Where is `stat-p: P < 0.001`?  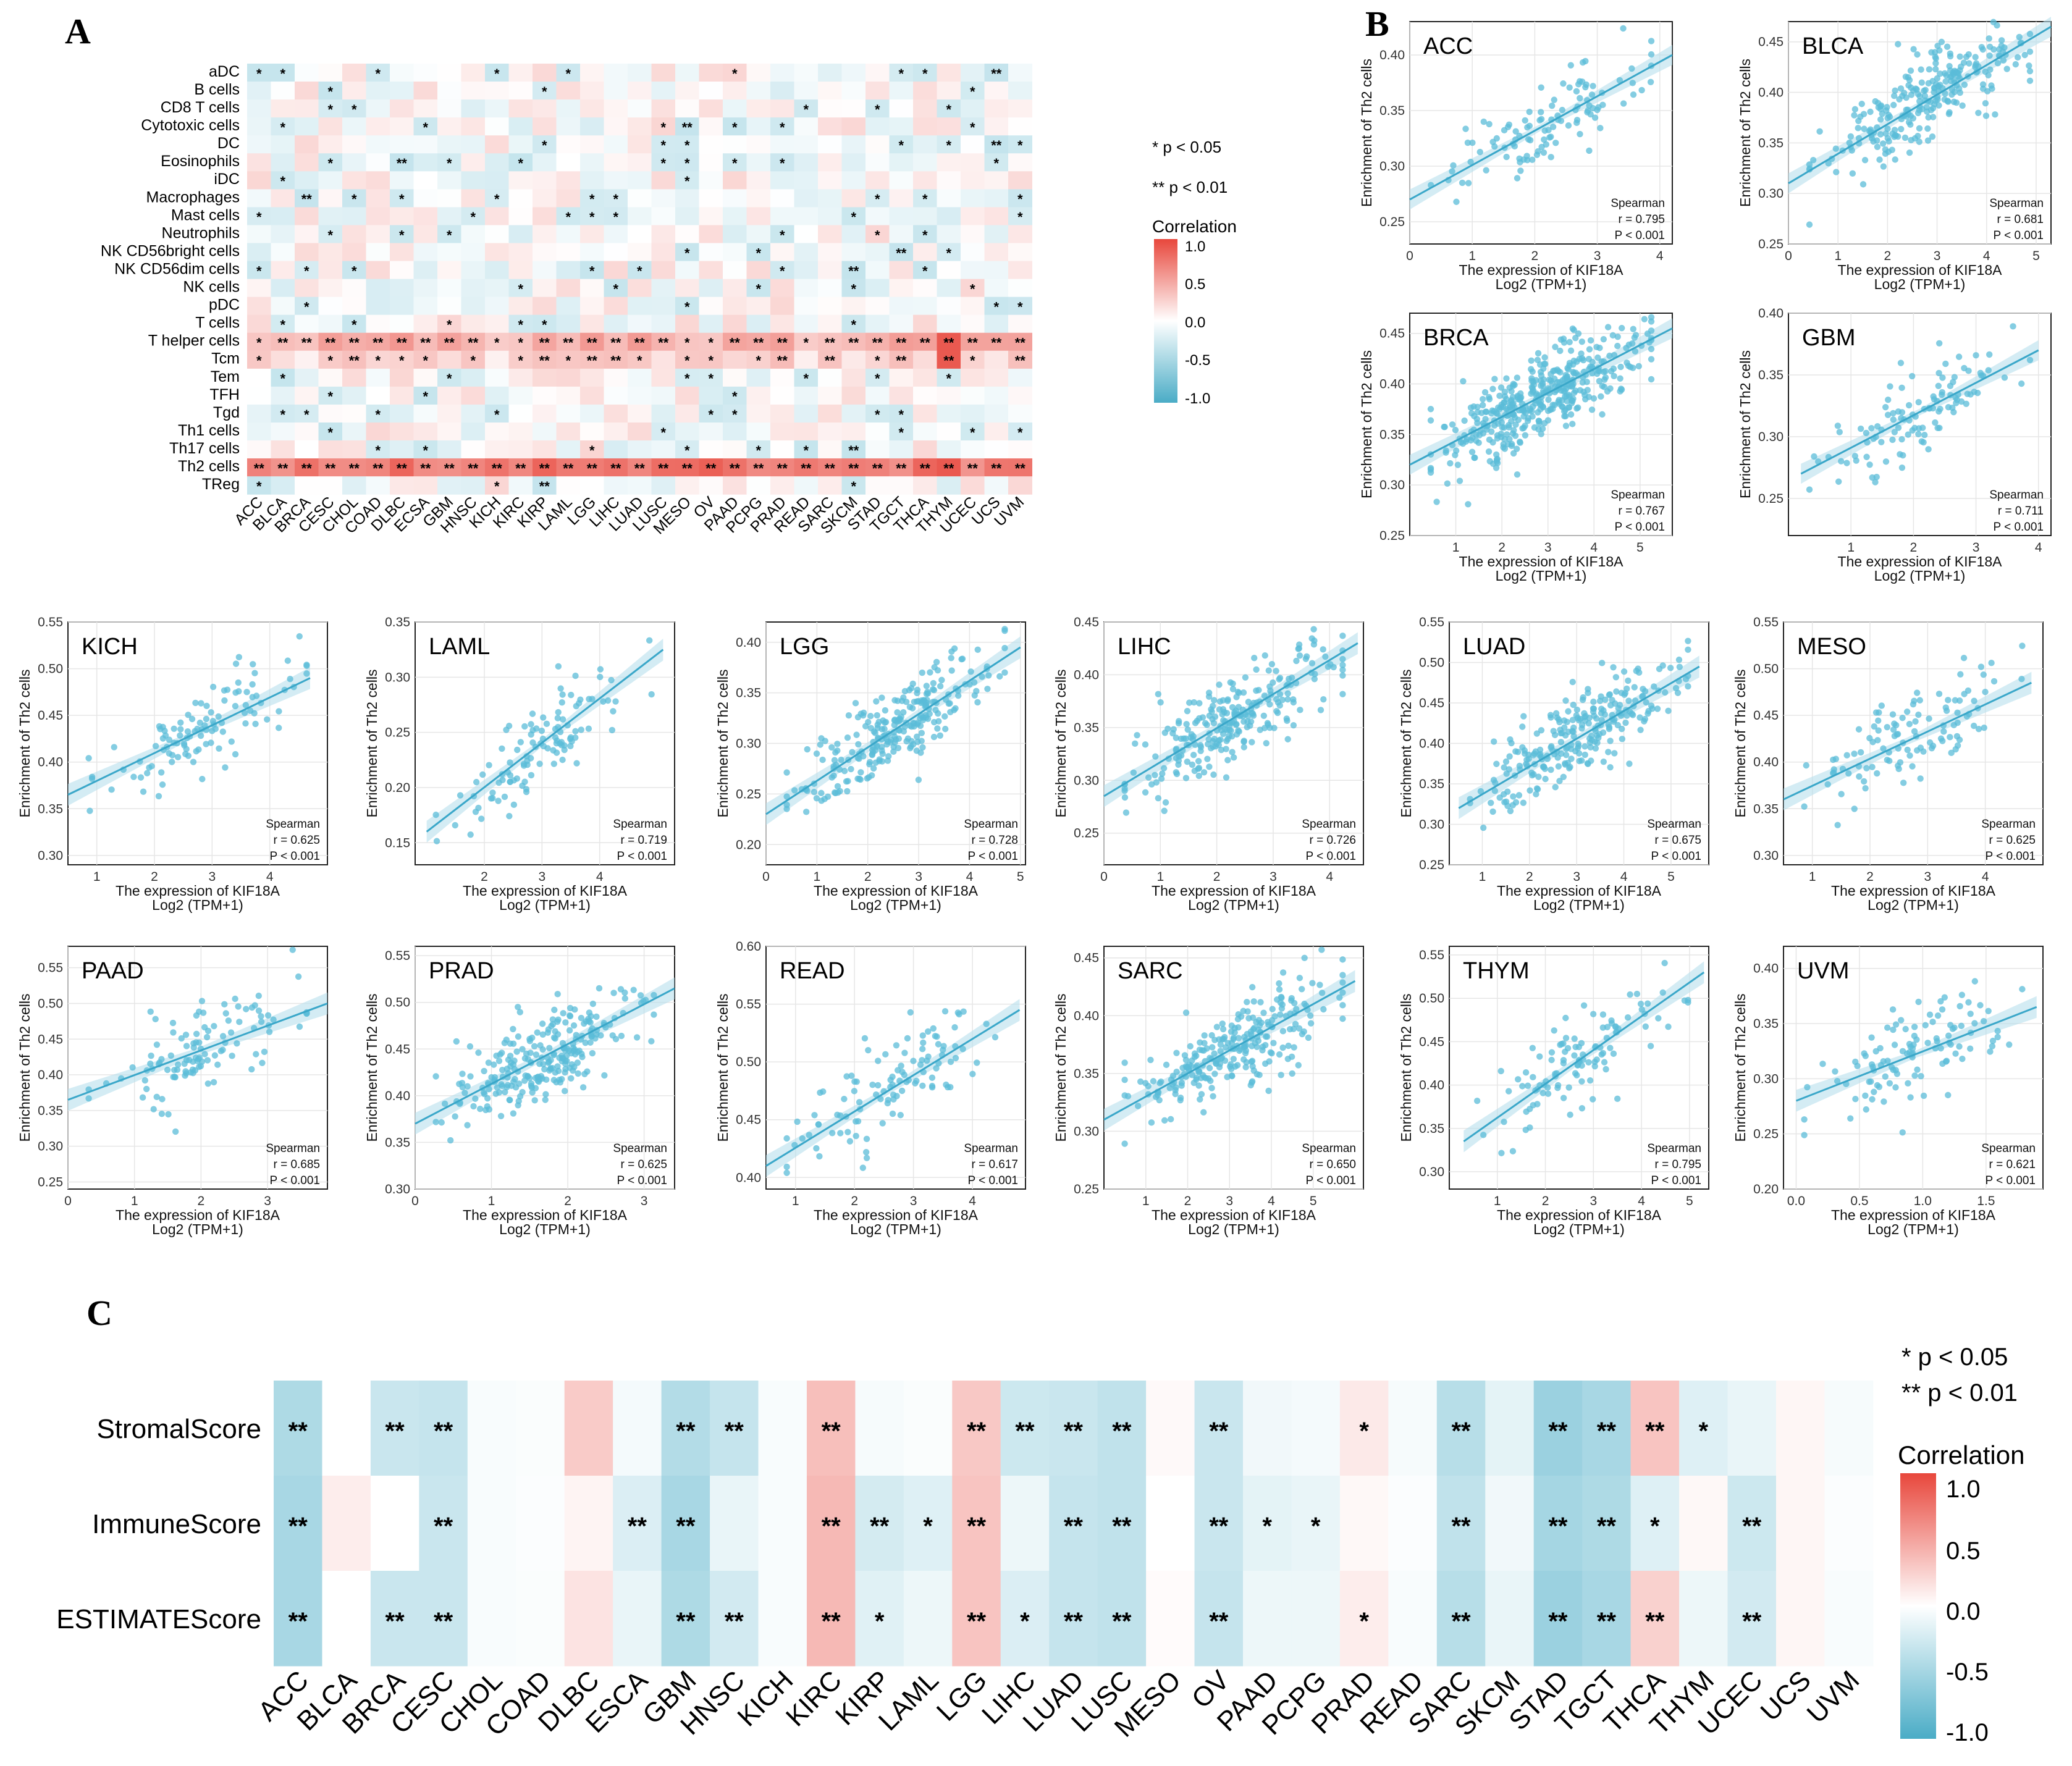
stat-p: P < 0.001 is located at coordinates (2019, 527).